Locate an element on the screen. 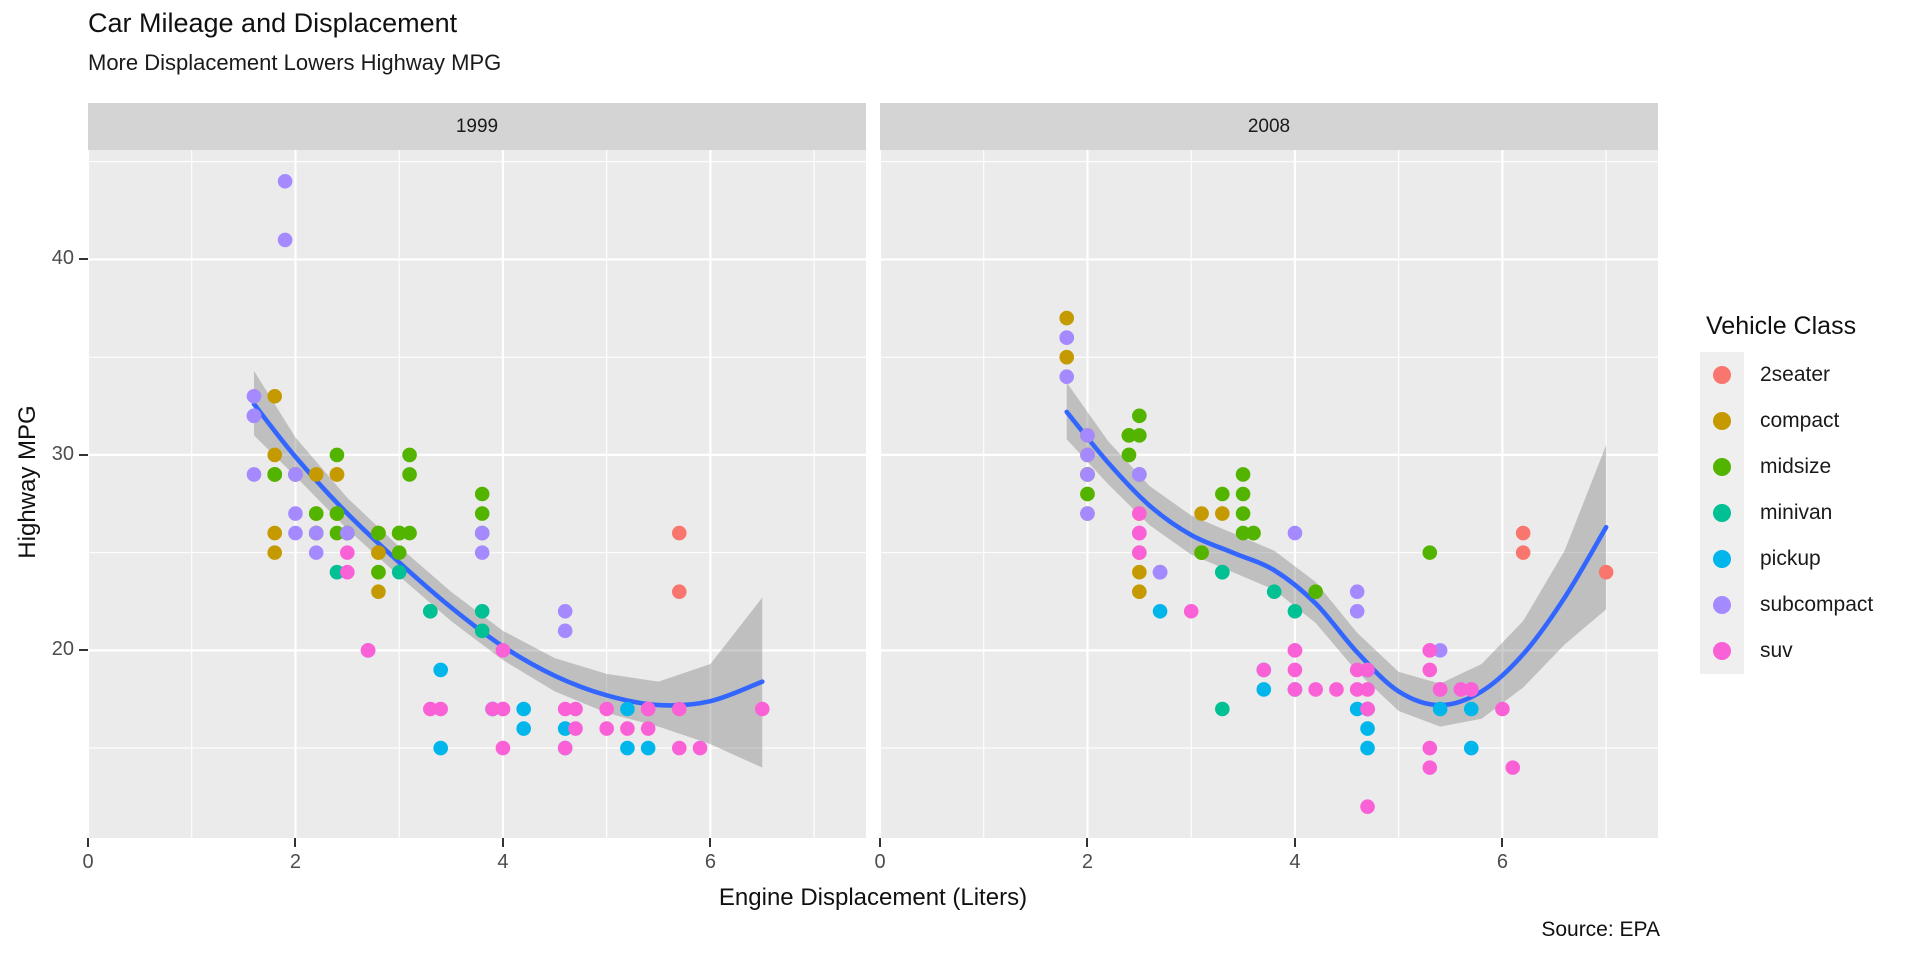 This screenshot has height=960, width=1920. source-caption: Source: EPA is located at coordinates (1600, 929).